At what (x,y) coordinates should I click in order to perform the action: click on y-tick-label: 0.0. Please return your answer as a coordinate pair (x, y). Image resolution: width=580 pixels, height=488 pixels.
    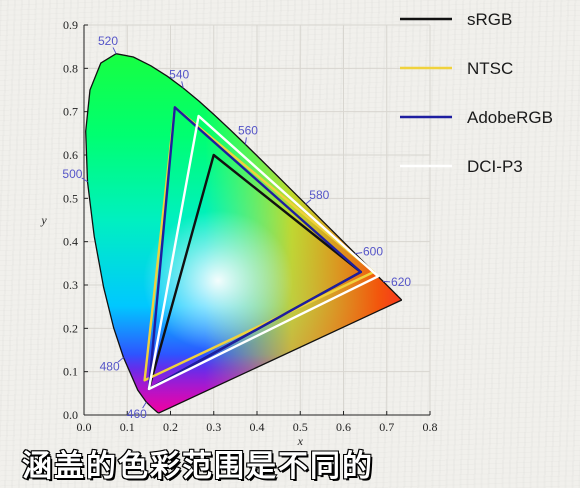
    Looking at the image, I should click on (70, 415).